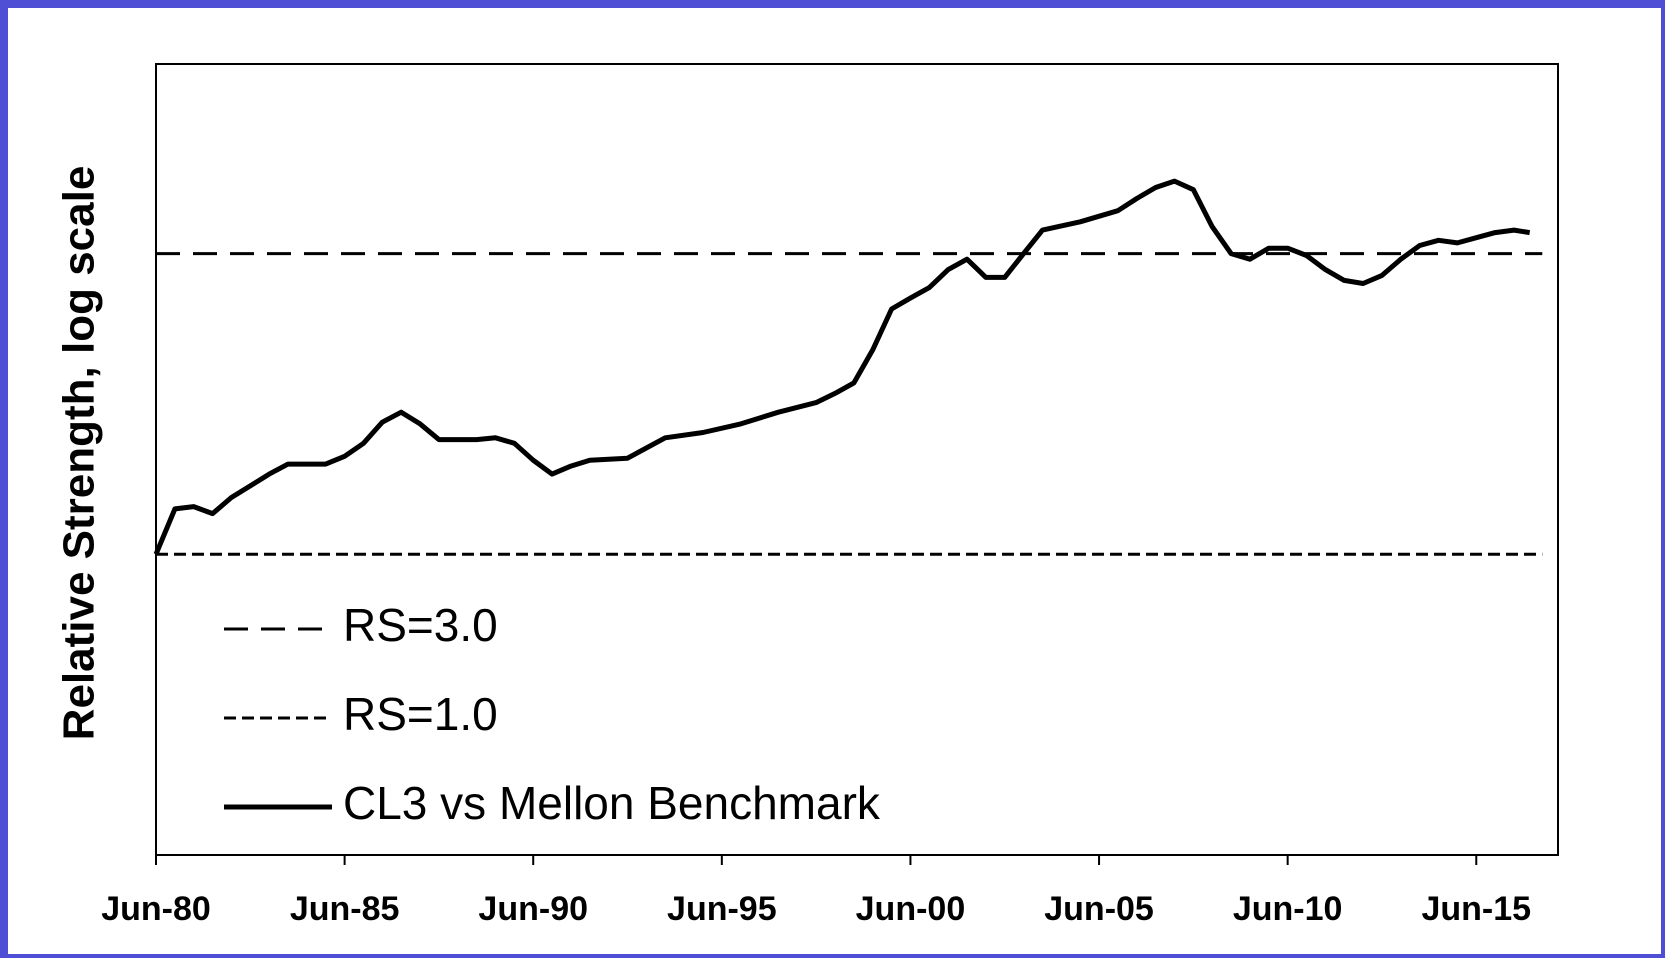  Describe the element at coordinates (533, 909) in the screenshot. I see `x-tick-label: Jun-90` at that location.